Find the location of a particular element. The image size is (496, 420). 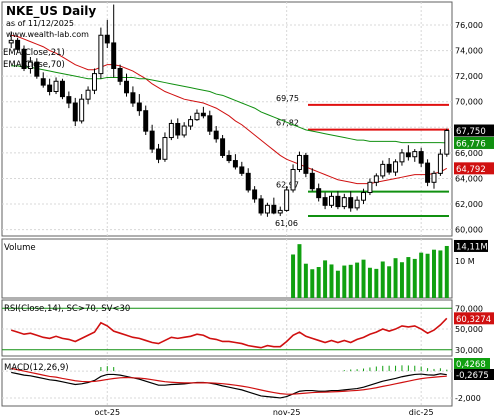

x-tick-label: nov-25 is located at coordinates (287, 412).